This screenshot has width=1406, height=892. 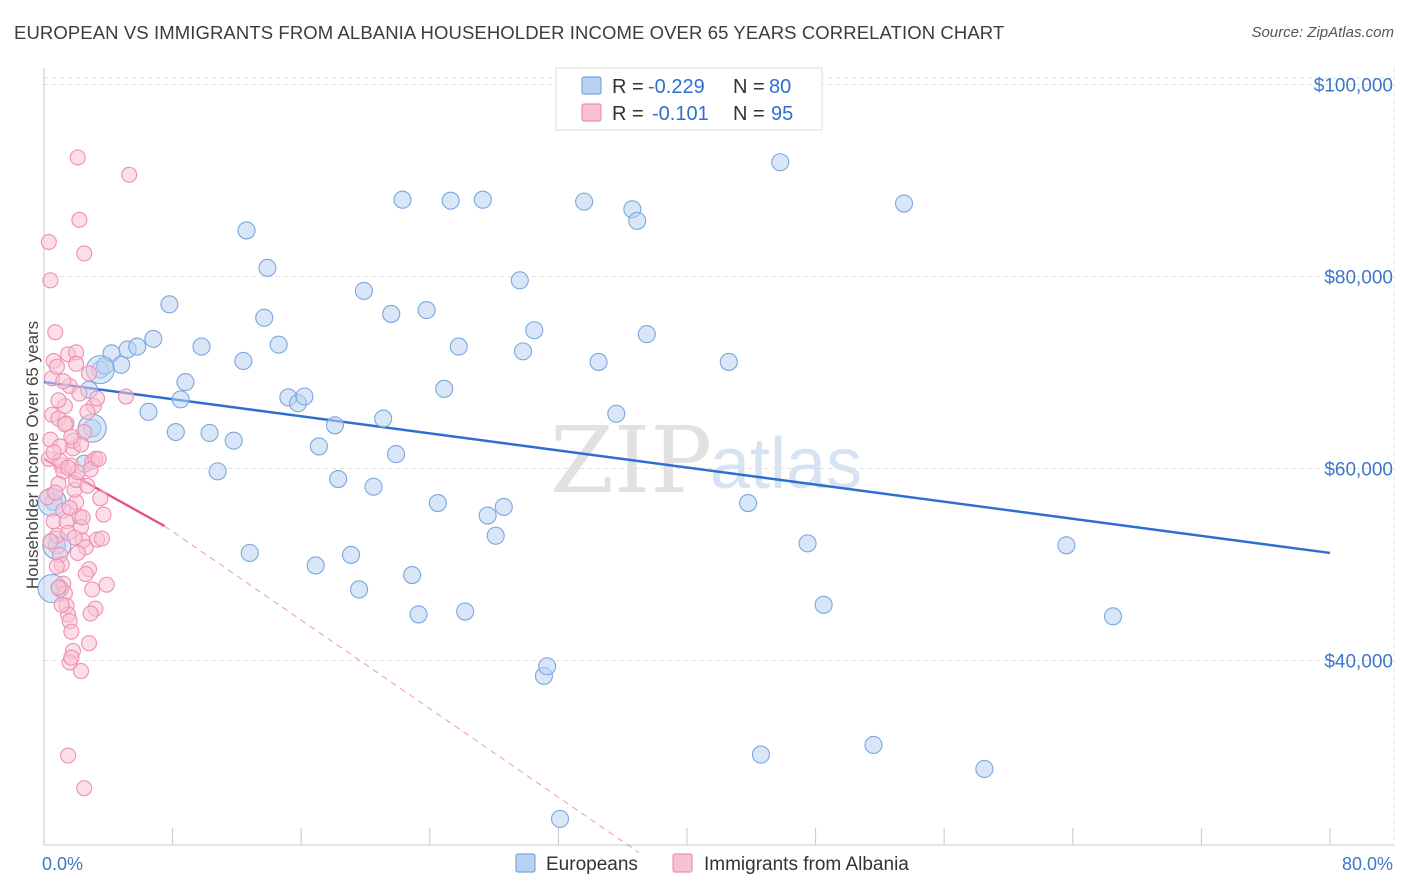 I want to click on y-tick-label-2: $80,000, so click(x=1358, y=278).